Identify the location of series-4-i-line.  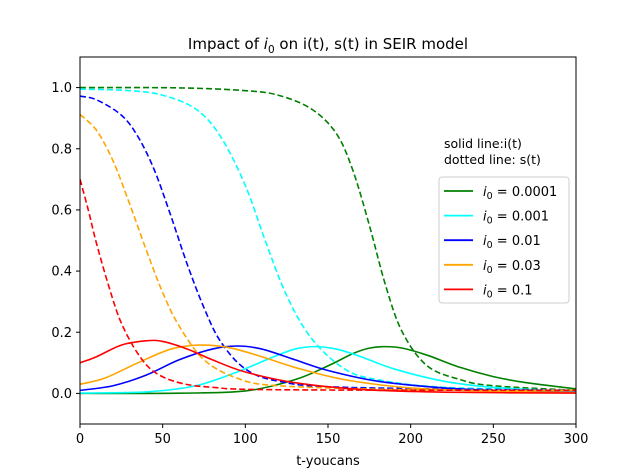
(328, 366).